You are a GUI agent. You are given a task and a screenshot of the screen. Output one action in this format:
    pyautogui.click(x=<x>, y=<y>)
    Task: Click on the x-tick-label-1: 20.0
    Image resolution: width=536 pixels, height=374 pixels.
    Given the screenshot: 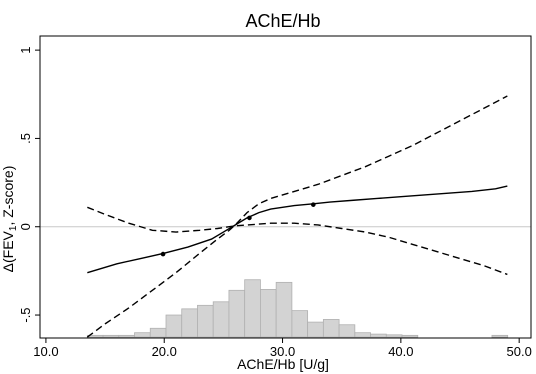 What is the action you would take?
    pyautogui.click(x=164, y=351)
    